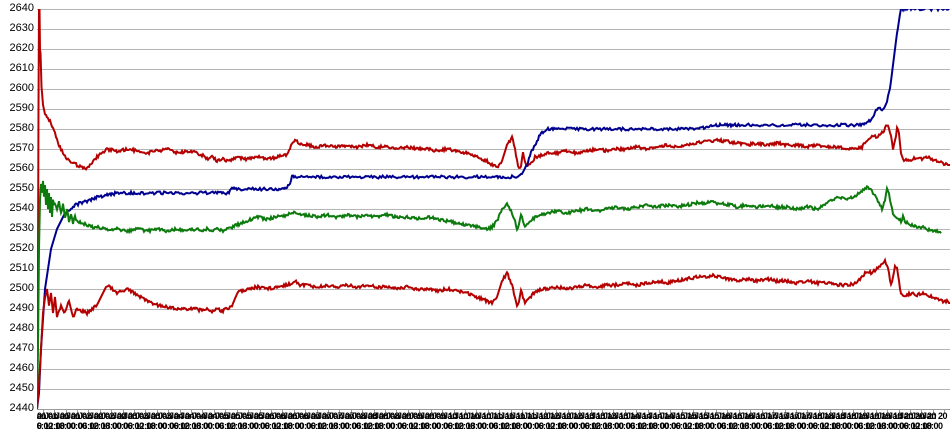  What do you see at coordinates (273, 421) in the screenshot?
I see `x-axis-tick-label: Jan 06 06:00` at bounding box center [273, 421].